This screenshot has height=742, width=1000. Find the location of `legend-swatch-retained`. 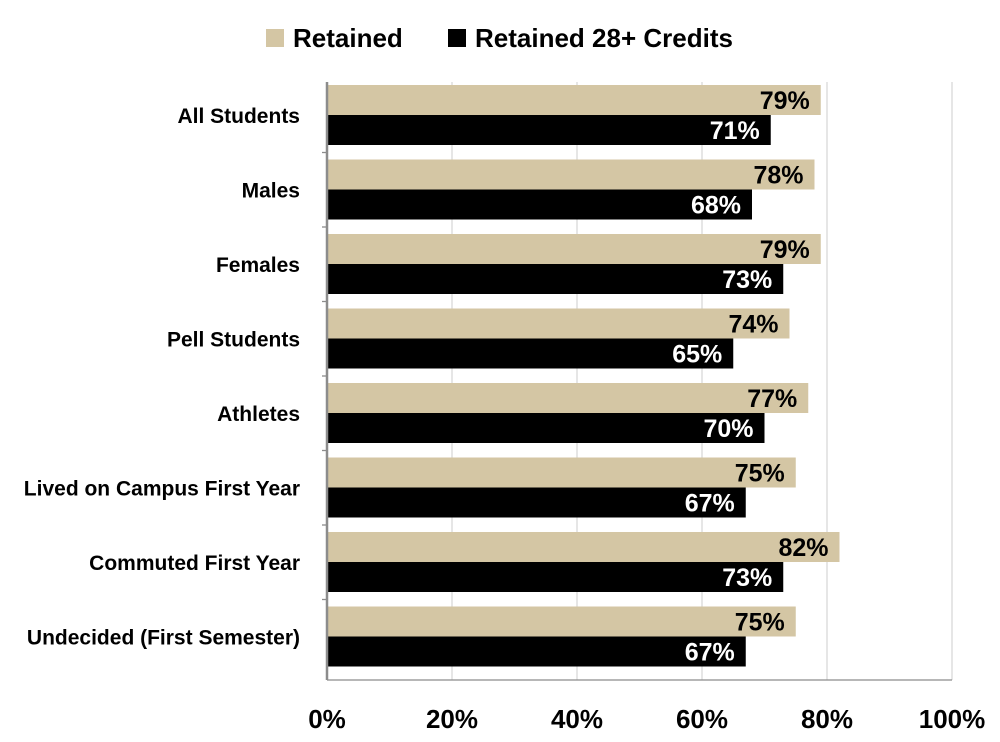

legend-swatch-retained is located at coordinates (275, 38).